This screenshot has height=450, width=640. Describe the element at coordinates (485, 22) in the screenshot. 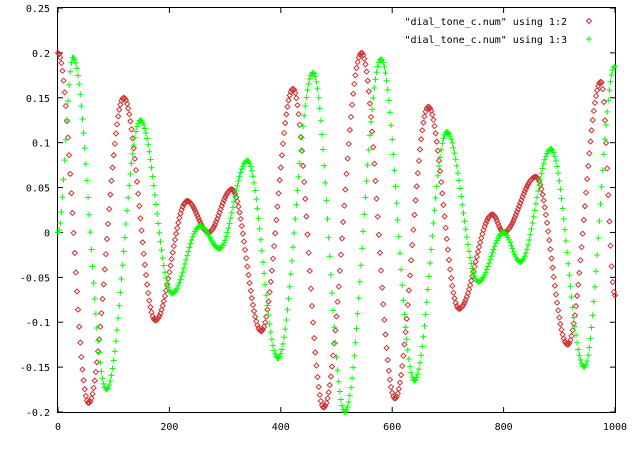

I see `legend-label: "dial_tone_c.num" using 1:2` at that location.